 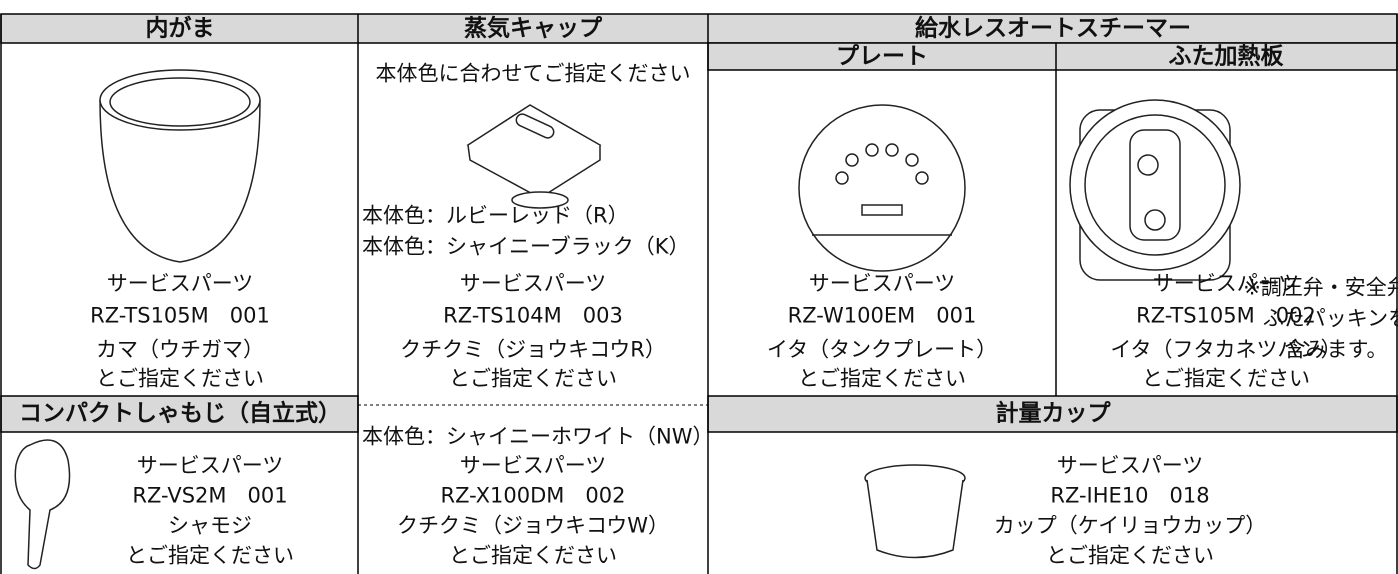 I want to click on text-line: クチクミ（ジョウキコウR）, so click(x=533, y=349).